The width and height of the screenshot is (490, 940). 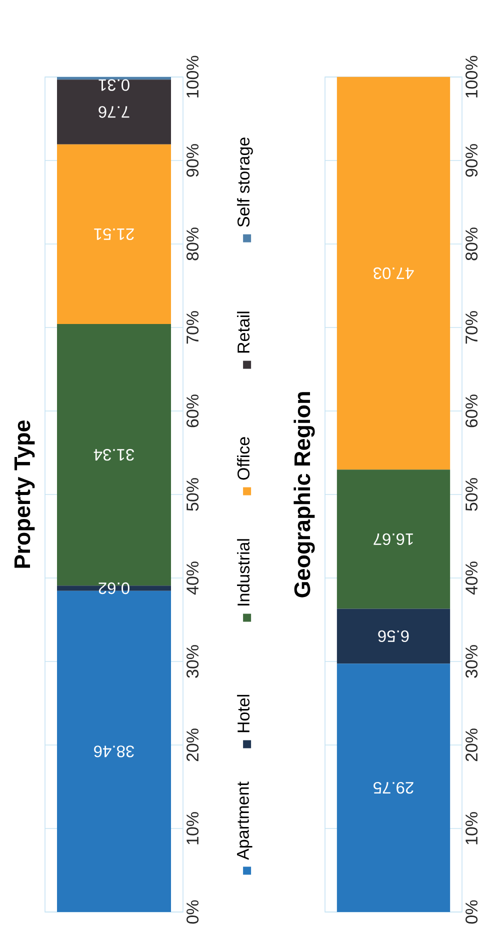 What do you see at coordinates (304, 495) in the screenshot?
I see `text: Geographic Region` at bounding box center [304, 495].